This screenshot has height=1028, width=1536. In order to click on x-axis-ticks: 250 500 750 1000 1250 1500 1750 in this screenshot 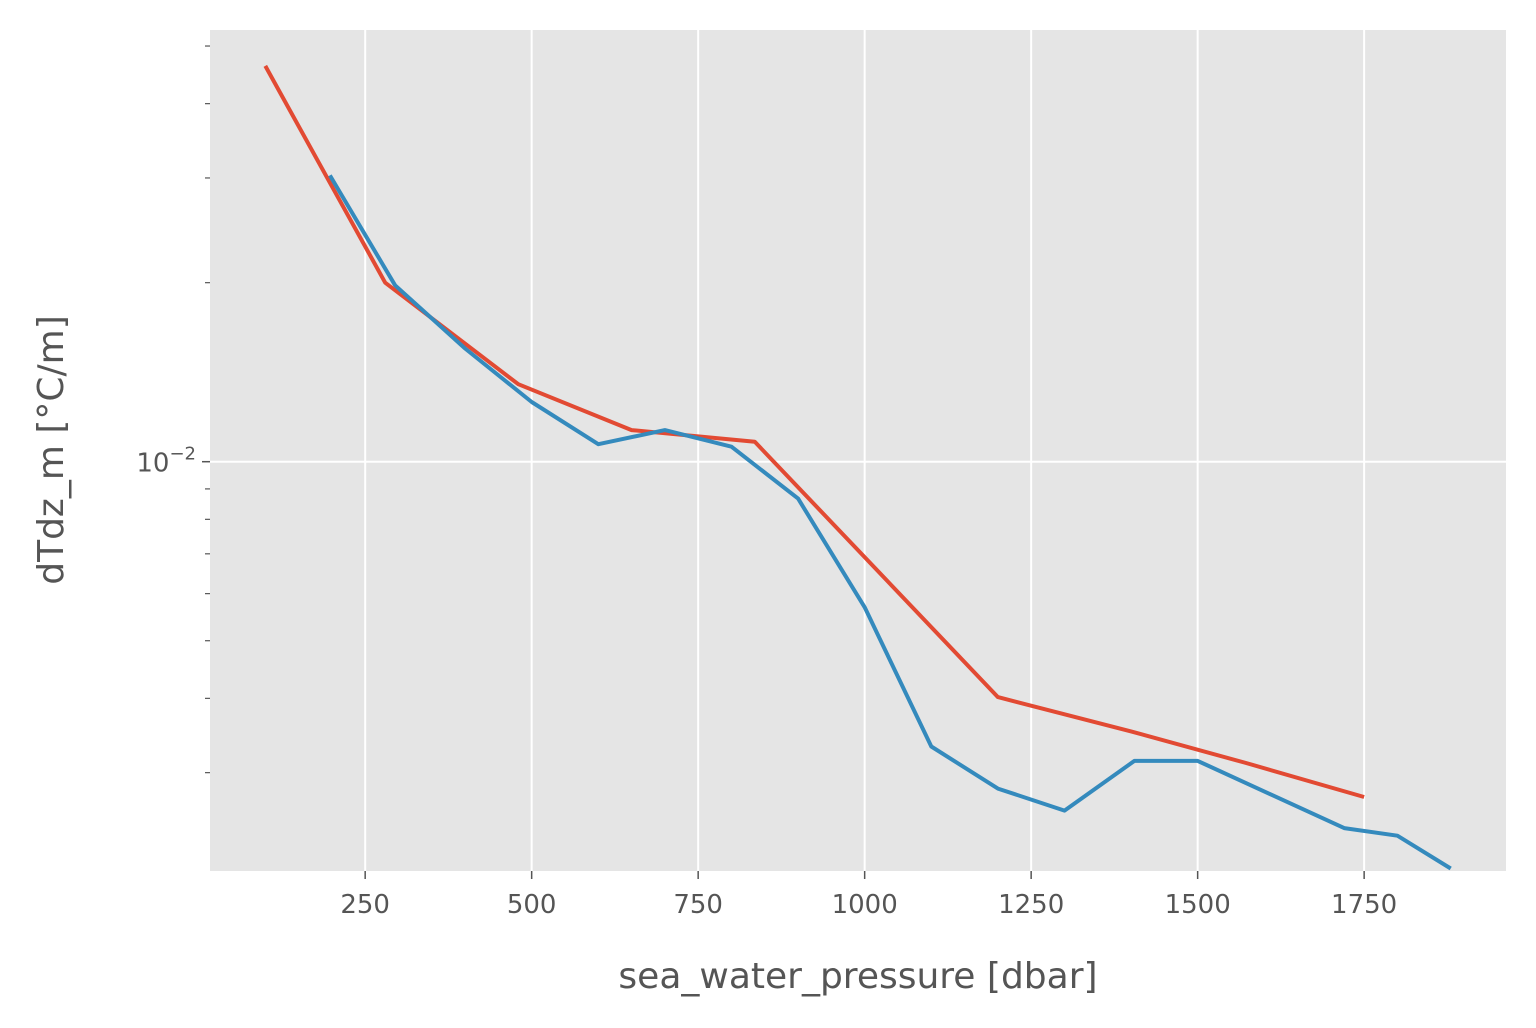, I will do `click(868, 895)`.